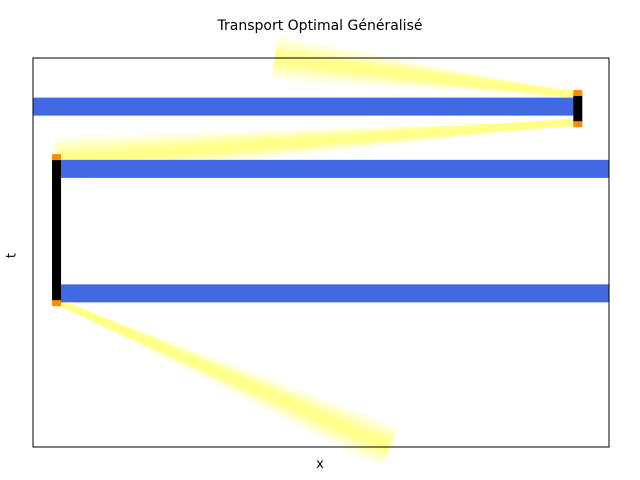 This screenshot has width=640, height=480. I want to click on wall-1-top-cap, so click(57, 157).